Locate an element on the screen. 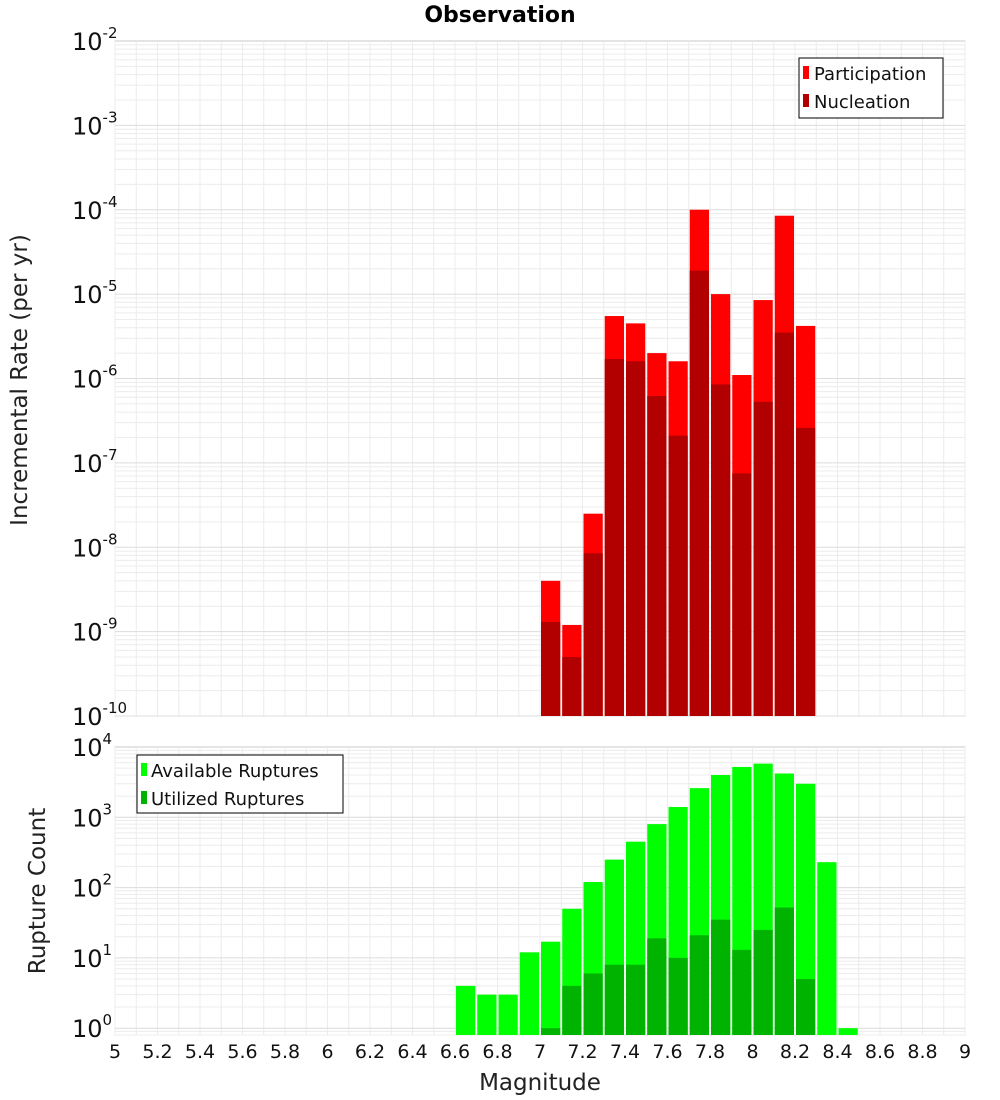 The width and height of the screenshot is (1000, 1100). y-tick-label: 10⁰ is located at coordinates (92, 1027).